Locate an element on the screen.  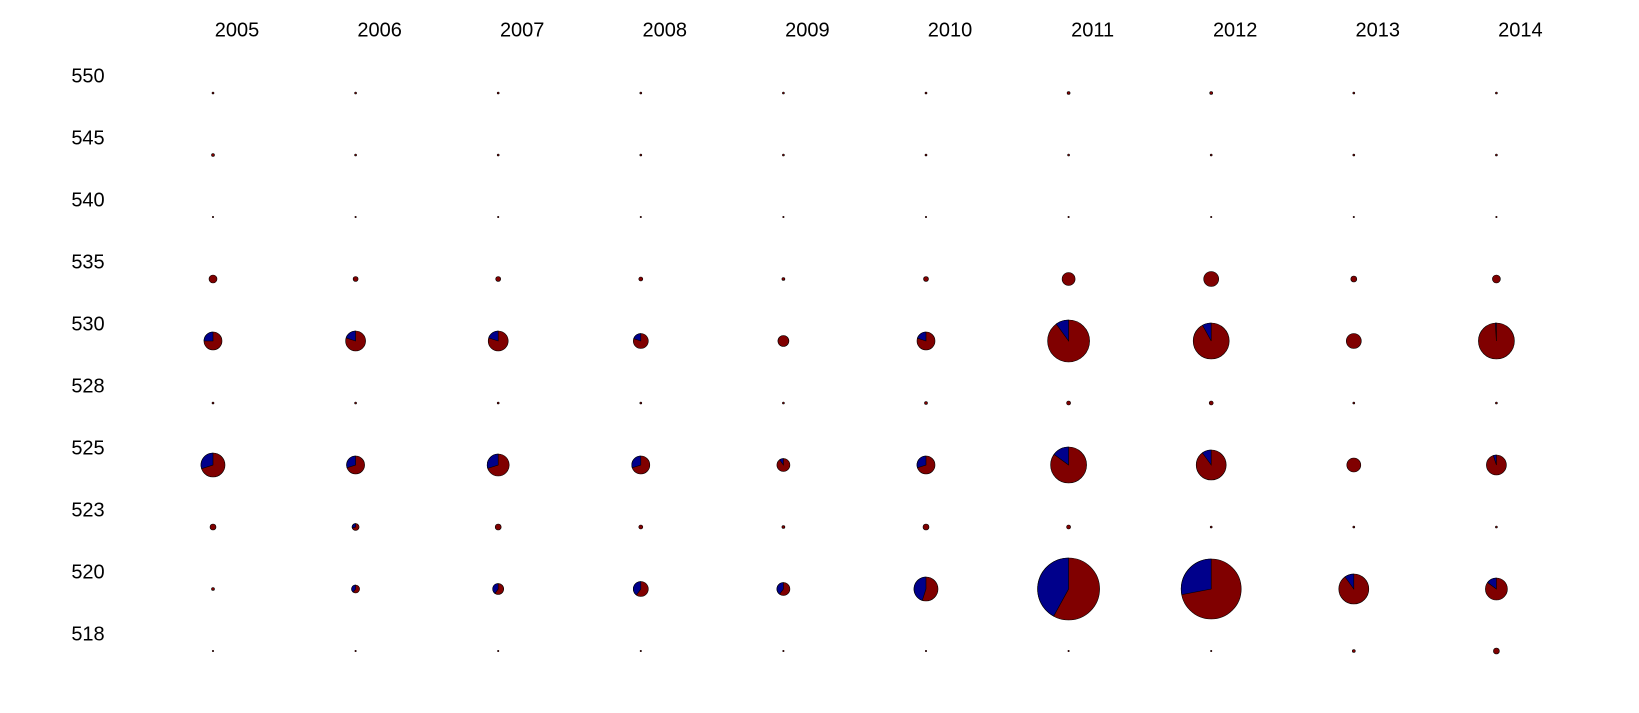
column-label: 2013 is located at coordinates (1378, 30).